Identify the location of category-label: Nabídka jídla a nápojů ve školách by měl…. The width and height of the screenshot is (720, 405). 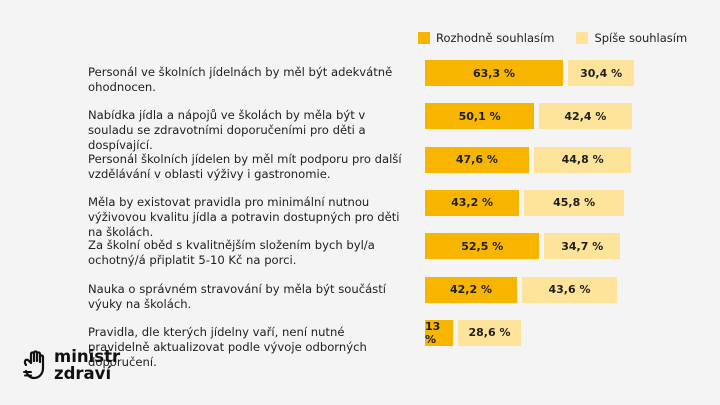
(227, 130).